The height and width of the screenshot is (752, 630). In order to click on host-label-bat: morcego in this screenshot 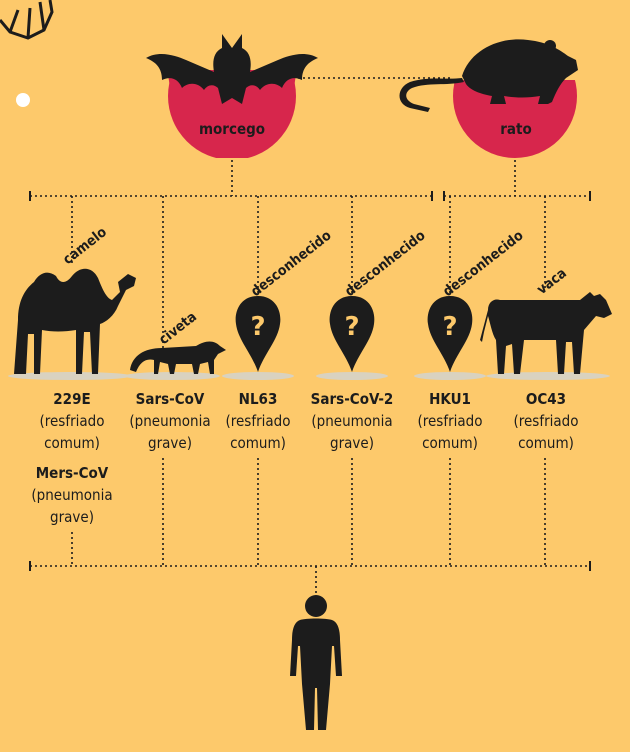, I will do `click(232, 129)`.